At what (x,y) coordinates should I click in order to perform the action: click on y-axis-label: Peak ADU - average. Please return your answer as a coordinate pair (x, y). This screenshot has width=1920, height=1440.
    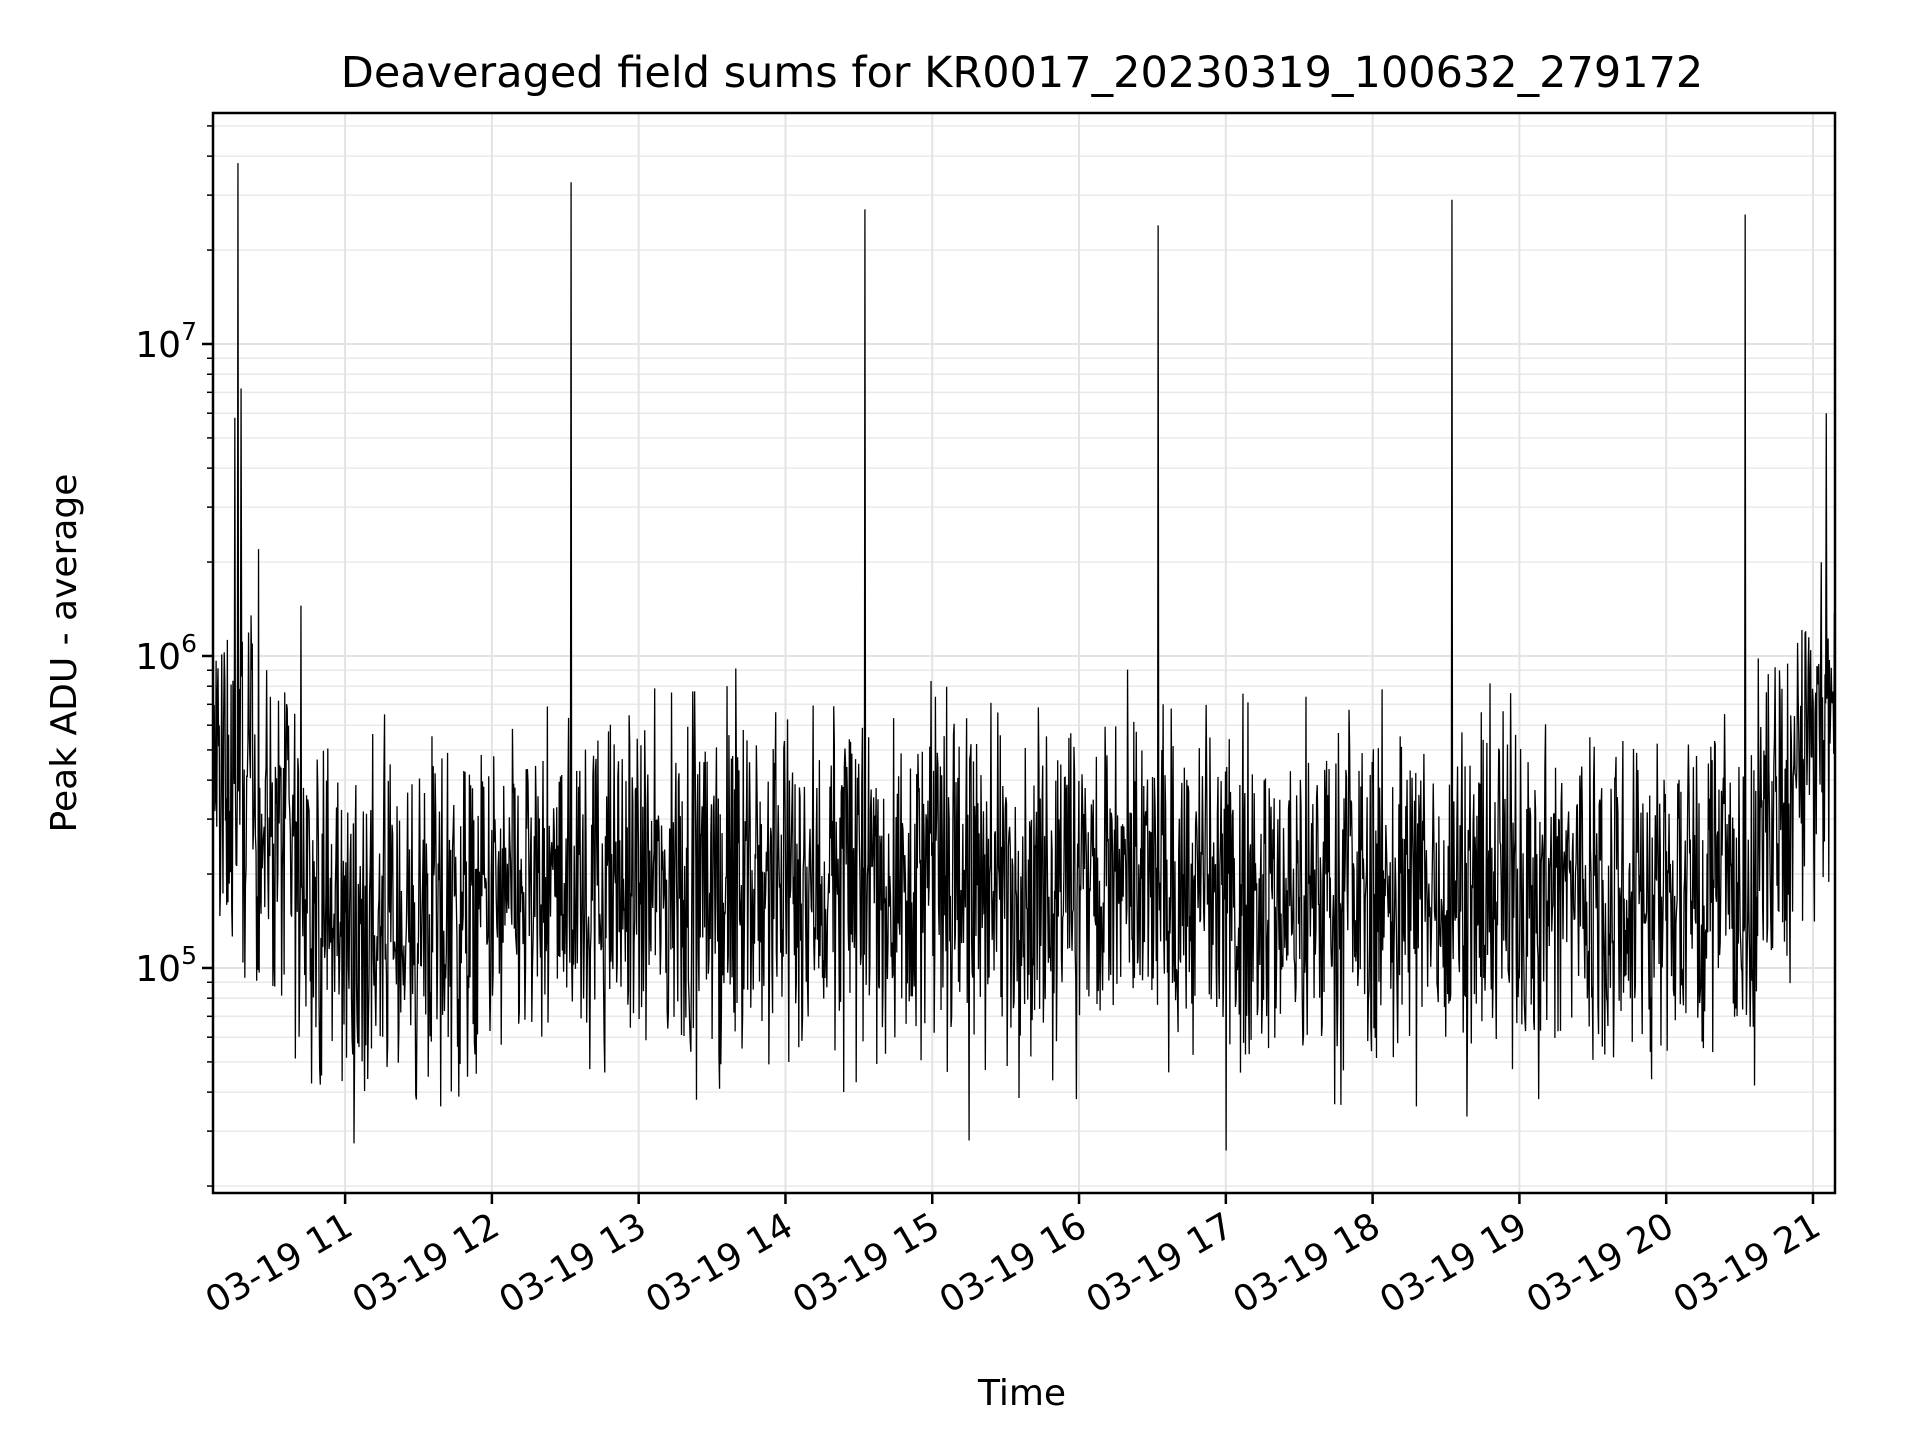
    Looking at the image, I should click on (64, 653).